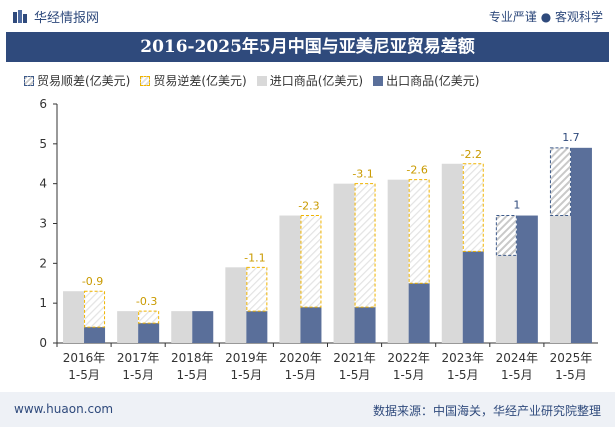  Describe the element at coordinates (67, 18) in the screenshot. I see `brand-name: 华经情报网` at that location.